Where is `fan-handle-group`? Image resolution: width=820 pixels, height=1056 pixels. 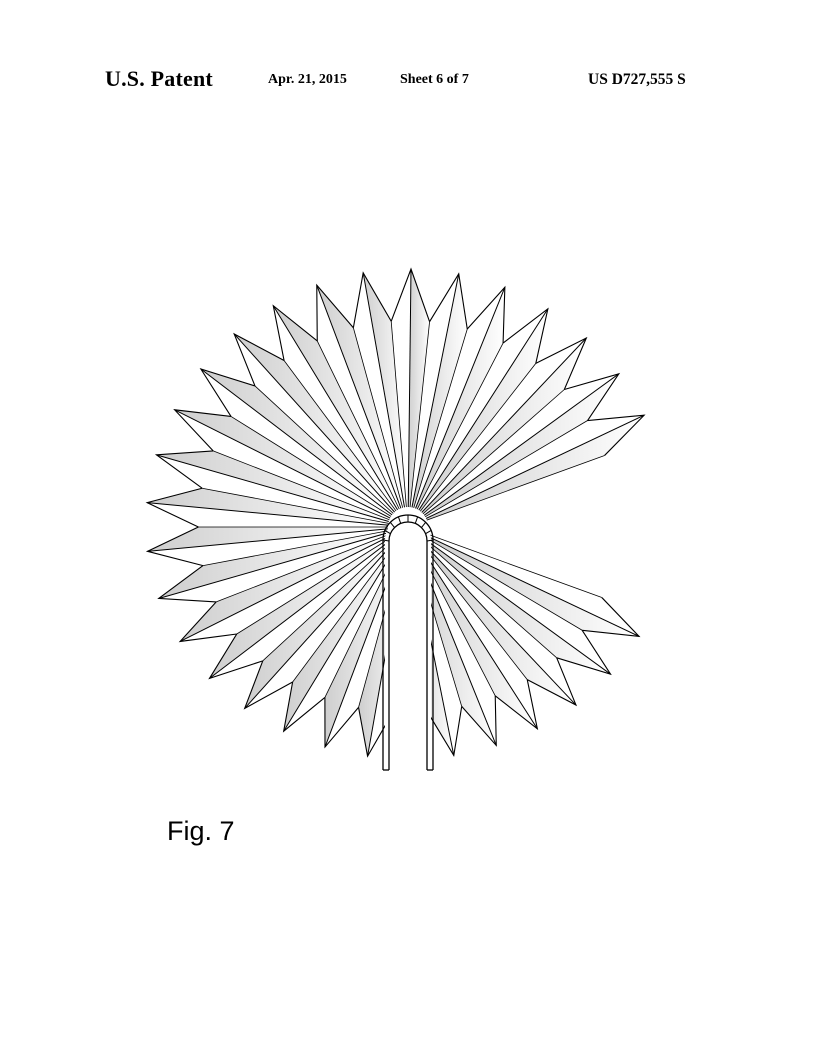 fan-handle-group is located at coordinates (408, 642).